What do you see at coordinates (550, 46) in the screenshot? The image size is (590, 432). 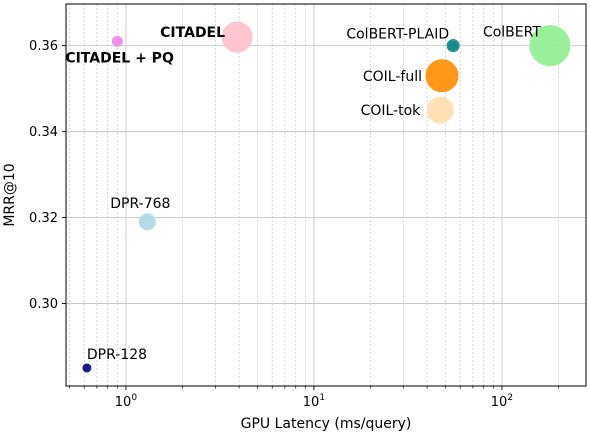 I see `point-outline-colbert` at bounding box center [550, 46].